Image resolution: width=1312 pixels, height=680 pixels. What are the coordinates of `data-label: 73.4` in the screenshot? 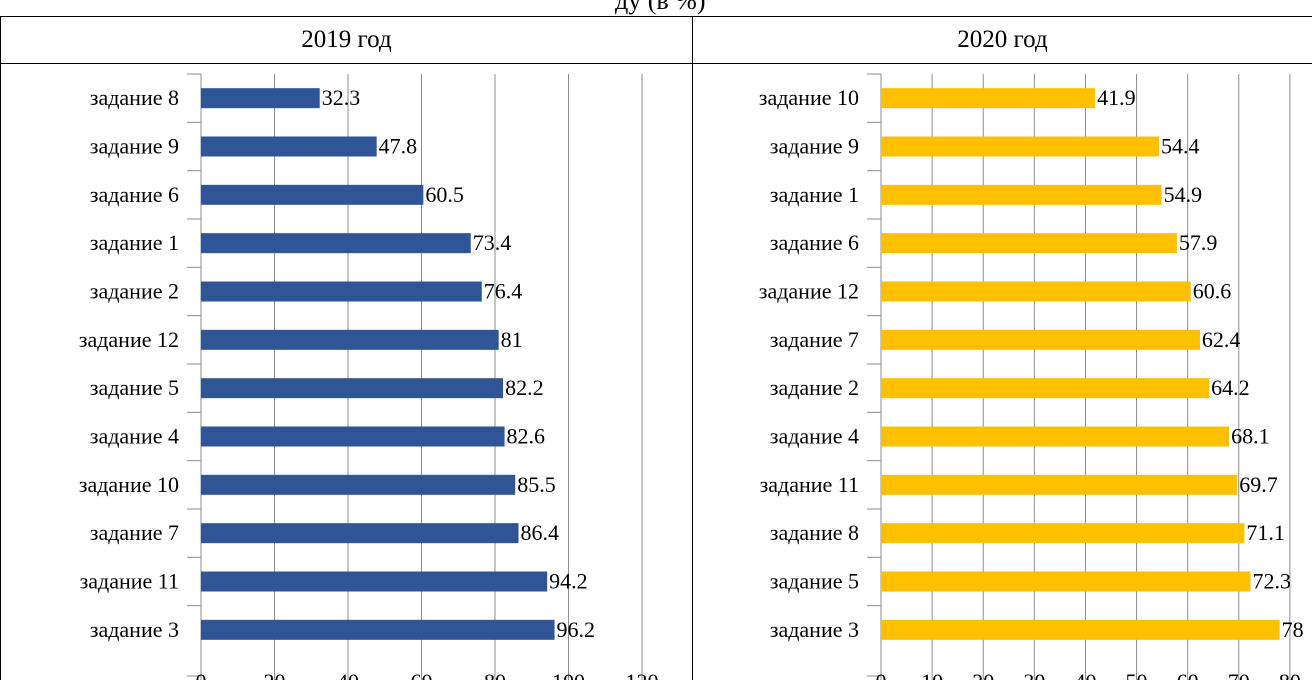 It's located at (492, 242).